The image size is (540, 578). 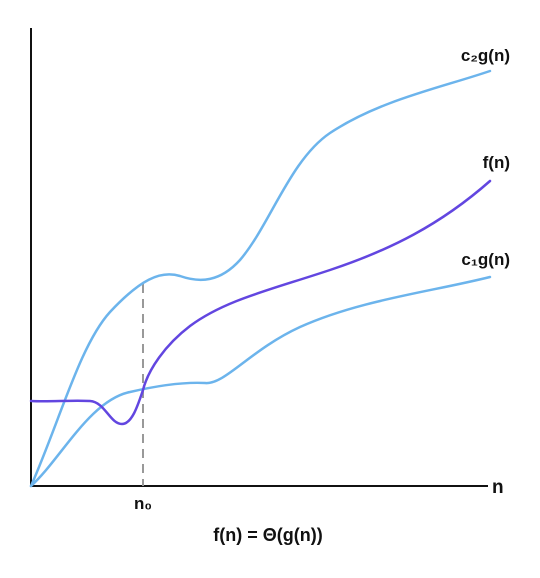 I want to click on upper-bound-label: c₂g(n), so click(x=485, y=55).